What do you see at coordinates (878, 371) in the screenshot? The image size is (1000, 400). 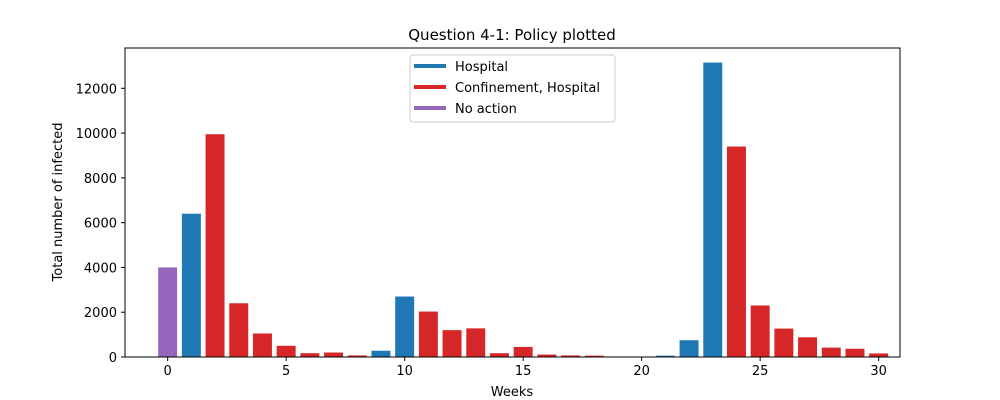 I see `x-tick-label: 30` at bounding box center [878, 371].